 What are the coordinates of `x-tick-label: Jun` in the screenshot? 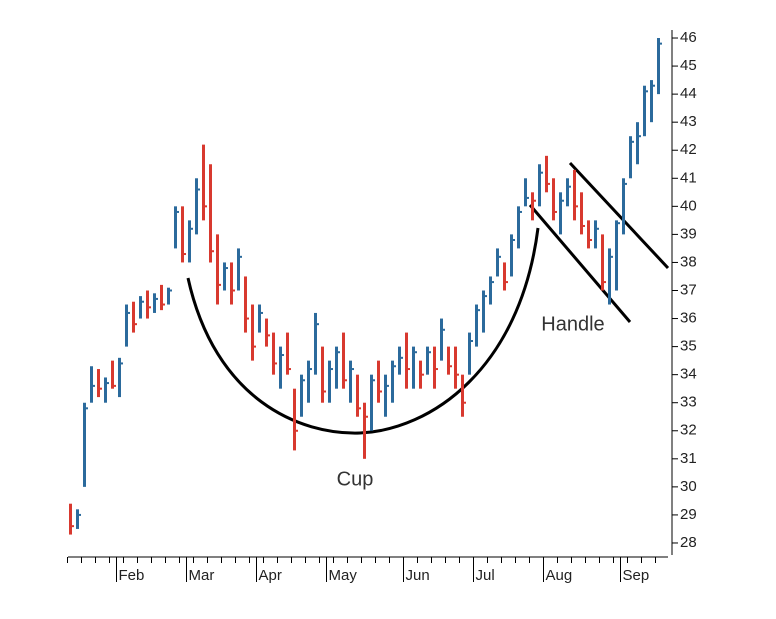 It's located at (418, 575).